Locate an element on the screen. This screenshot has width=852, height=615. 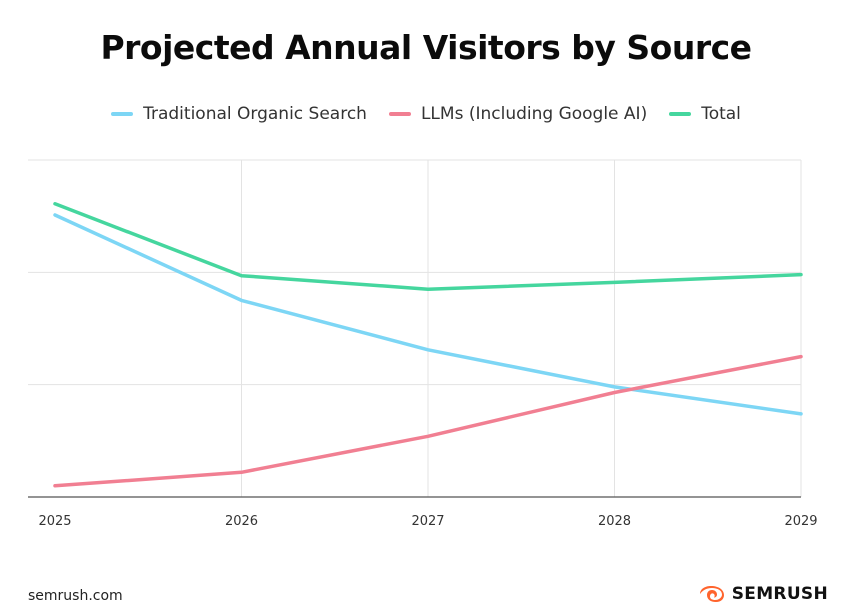
legend-swatch-total is located at coordinates (680, 114).